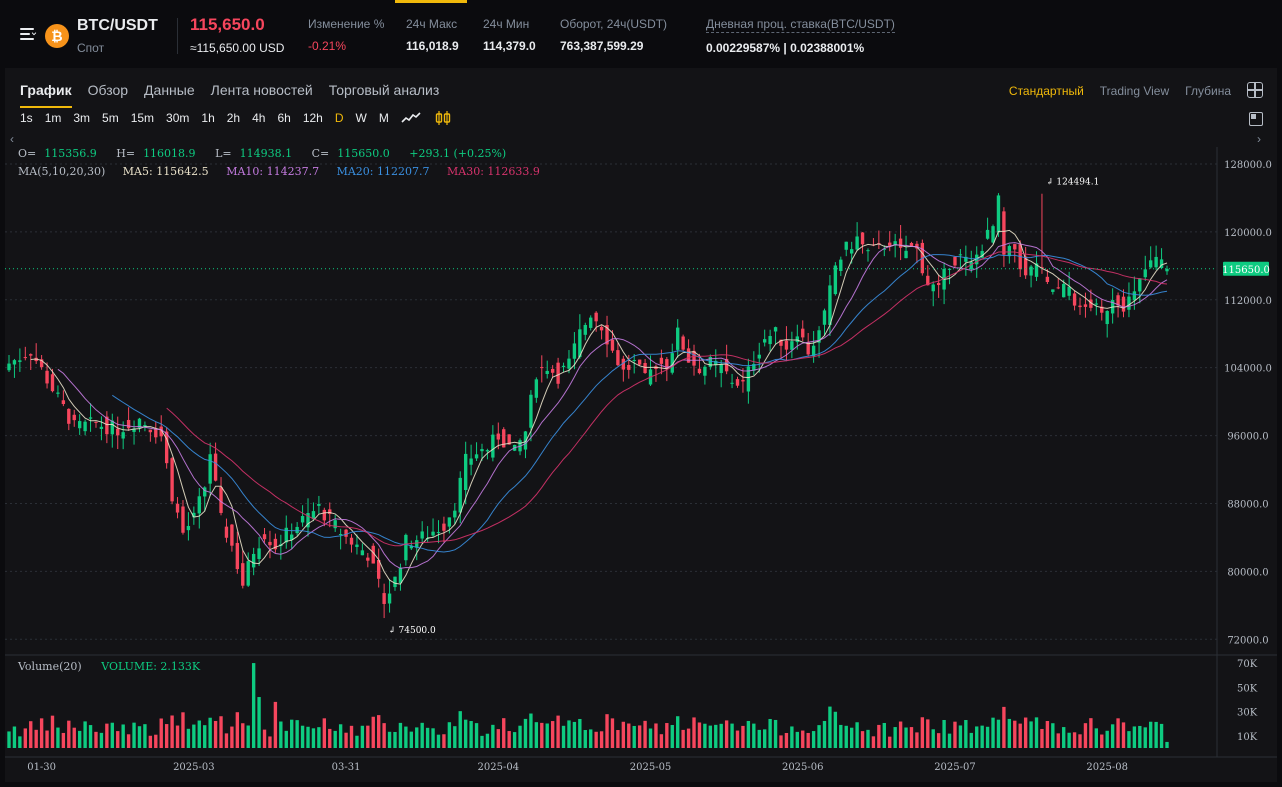 The height and width of the screenshot is (787, 1282). What do you see at coordinates (1134, 91) in the screenshot?
I see `view-tradingview: Trading View` at bounding box center [1134, 91].